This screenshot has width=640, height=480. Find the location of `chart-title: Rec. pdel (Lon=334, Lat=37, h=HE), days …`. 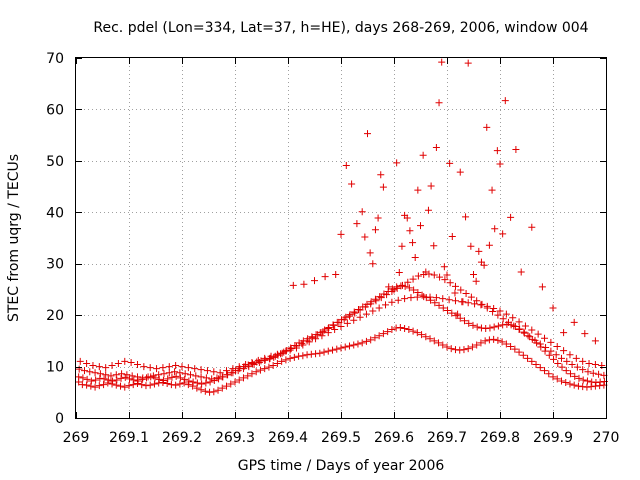

chart-title: Rec. pdel (Lon=334, Lat=37, h=HE), days … is located at coordinates (340, 28).